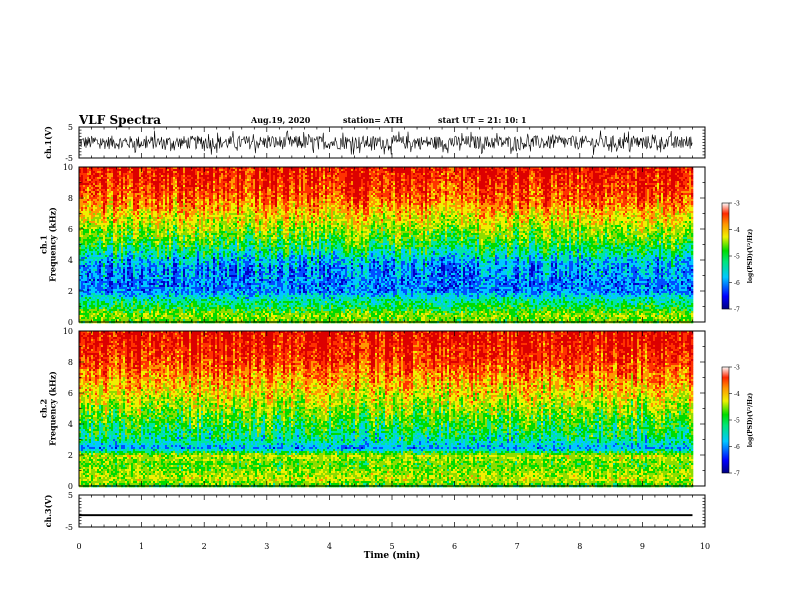  What do you see at coordinates (266, 546) in the screenshot?
I see `xtick-label: 3` at bounding box center [266, 546].